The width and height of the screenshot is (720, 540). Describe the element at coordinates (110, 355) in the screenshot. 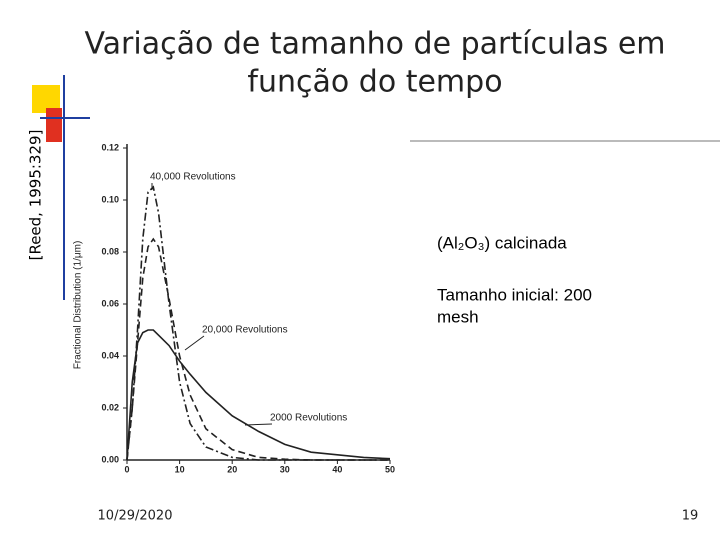

I see `y-tick-label: 0.04` at that location.